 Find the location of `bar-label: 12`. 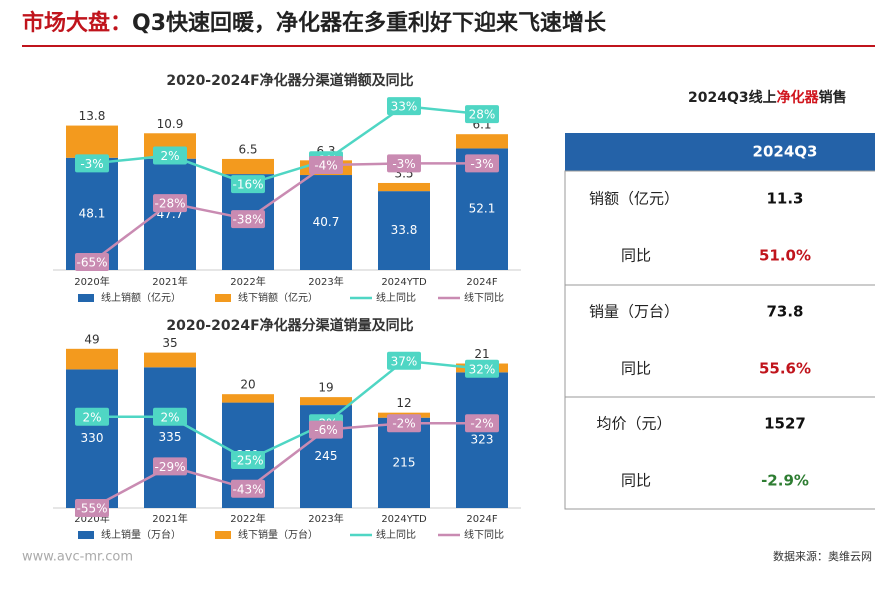

bar-label: 12 is located at coordinates (403, 403).